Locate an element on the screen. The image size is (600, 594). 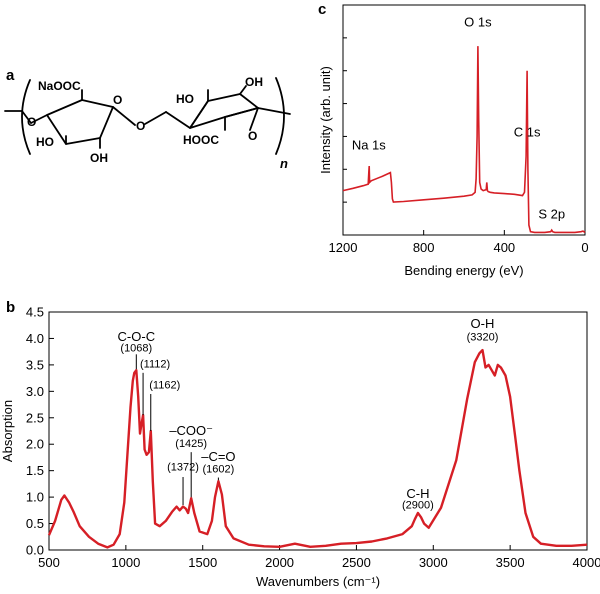
xps-x-tick-label: 0 is located at coordinates (584, 247).